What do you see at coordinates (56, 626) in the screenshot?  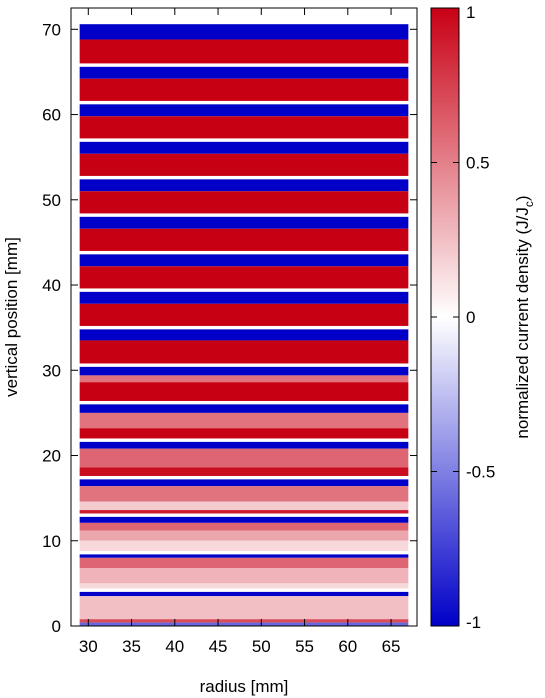 I see `y-tick-label: 0` at bounding box center [56, 626].